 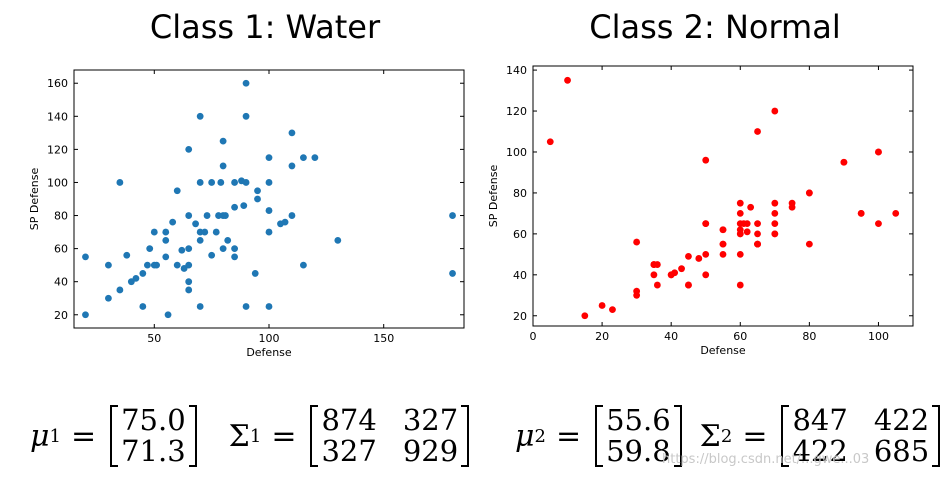 I want to click on x-tick-label: 100, so click(x=269, y=338).